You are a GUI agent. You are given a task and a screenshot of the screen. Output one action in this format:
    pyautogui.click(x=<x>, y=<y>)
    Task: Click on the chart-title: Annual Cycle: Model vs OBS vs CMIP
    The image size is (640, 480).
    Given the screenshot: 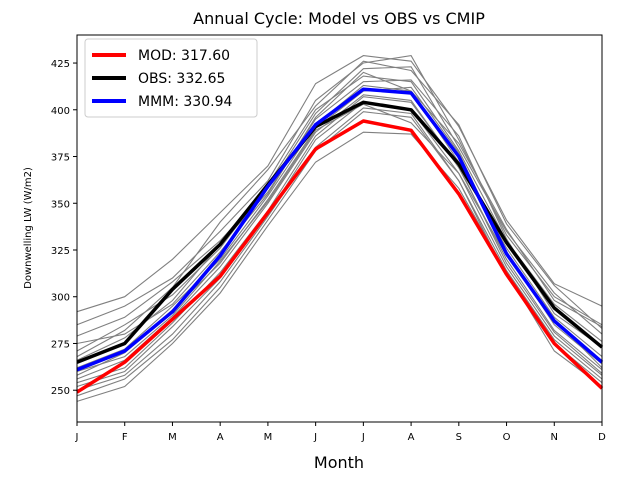 What is the action you would take?
    pyautogui.click(x=339, y=18)
    